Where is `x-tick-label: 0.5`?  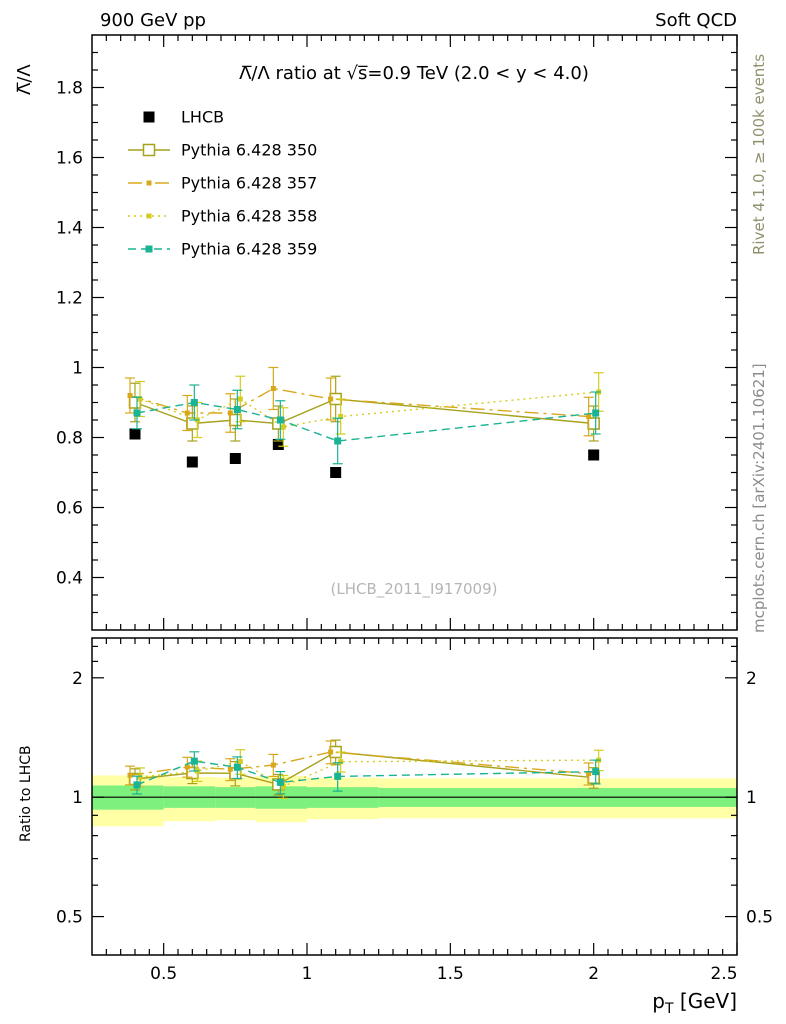
x-tick-label: 0.5 is located at coordinates (163, 974).